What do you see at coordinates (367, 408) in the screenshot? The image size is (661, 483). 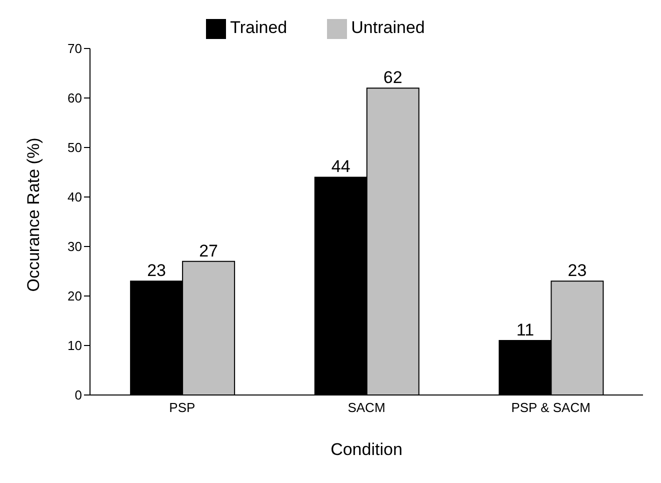 I see `x-tick-label: SACM` at bounding box center [367, 408].